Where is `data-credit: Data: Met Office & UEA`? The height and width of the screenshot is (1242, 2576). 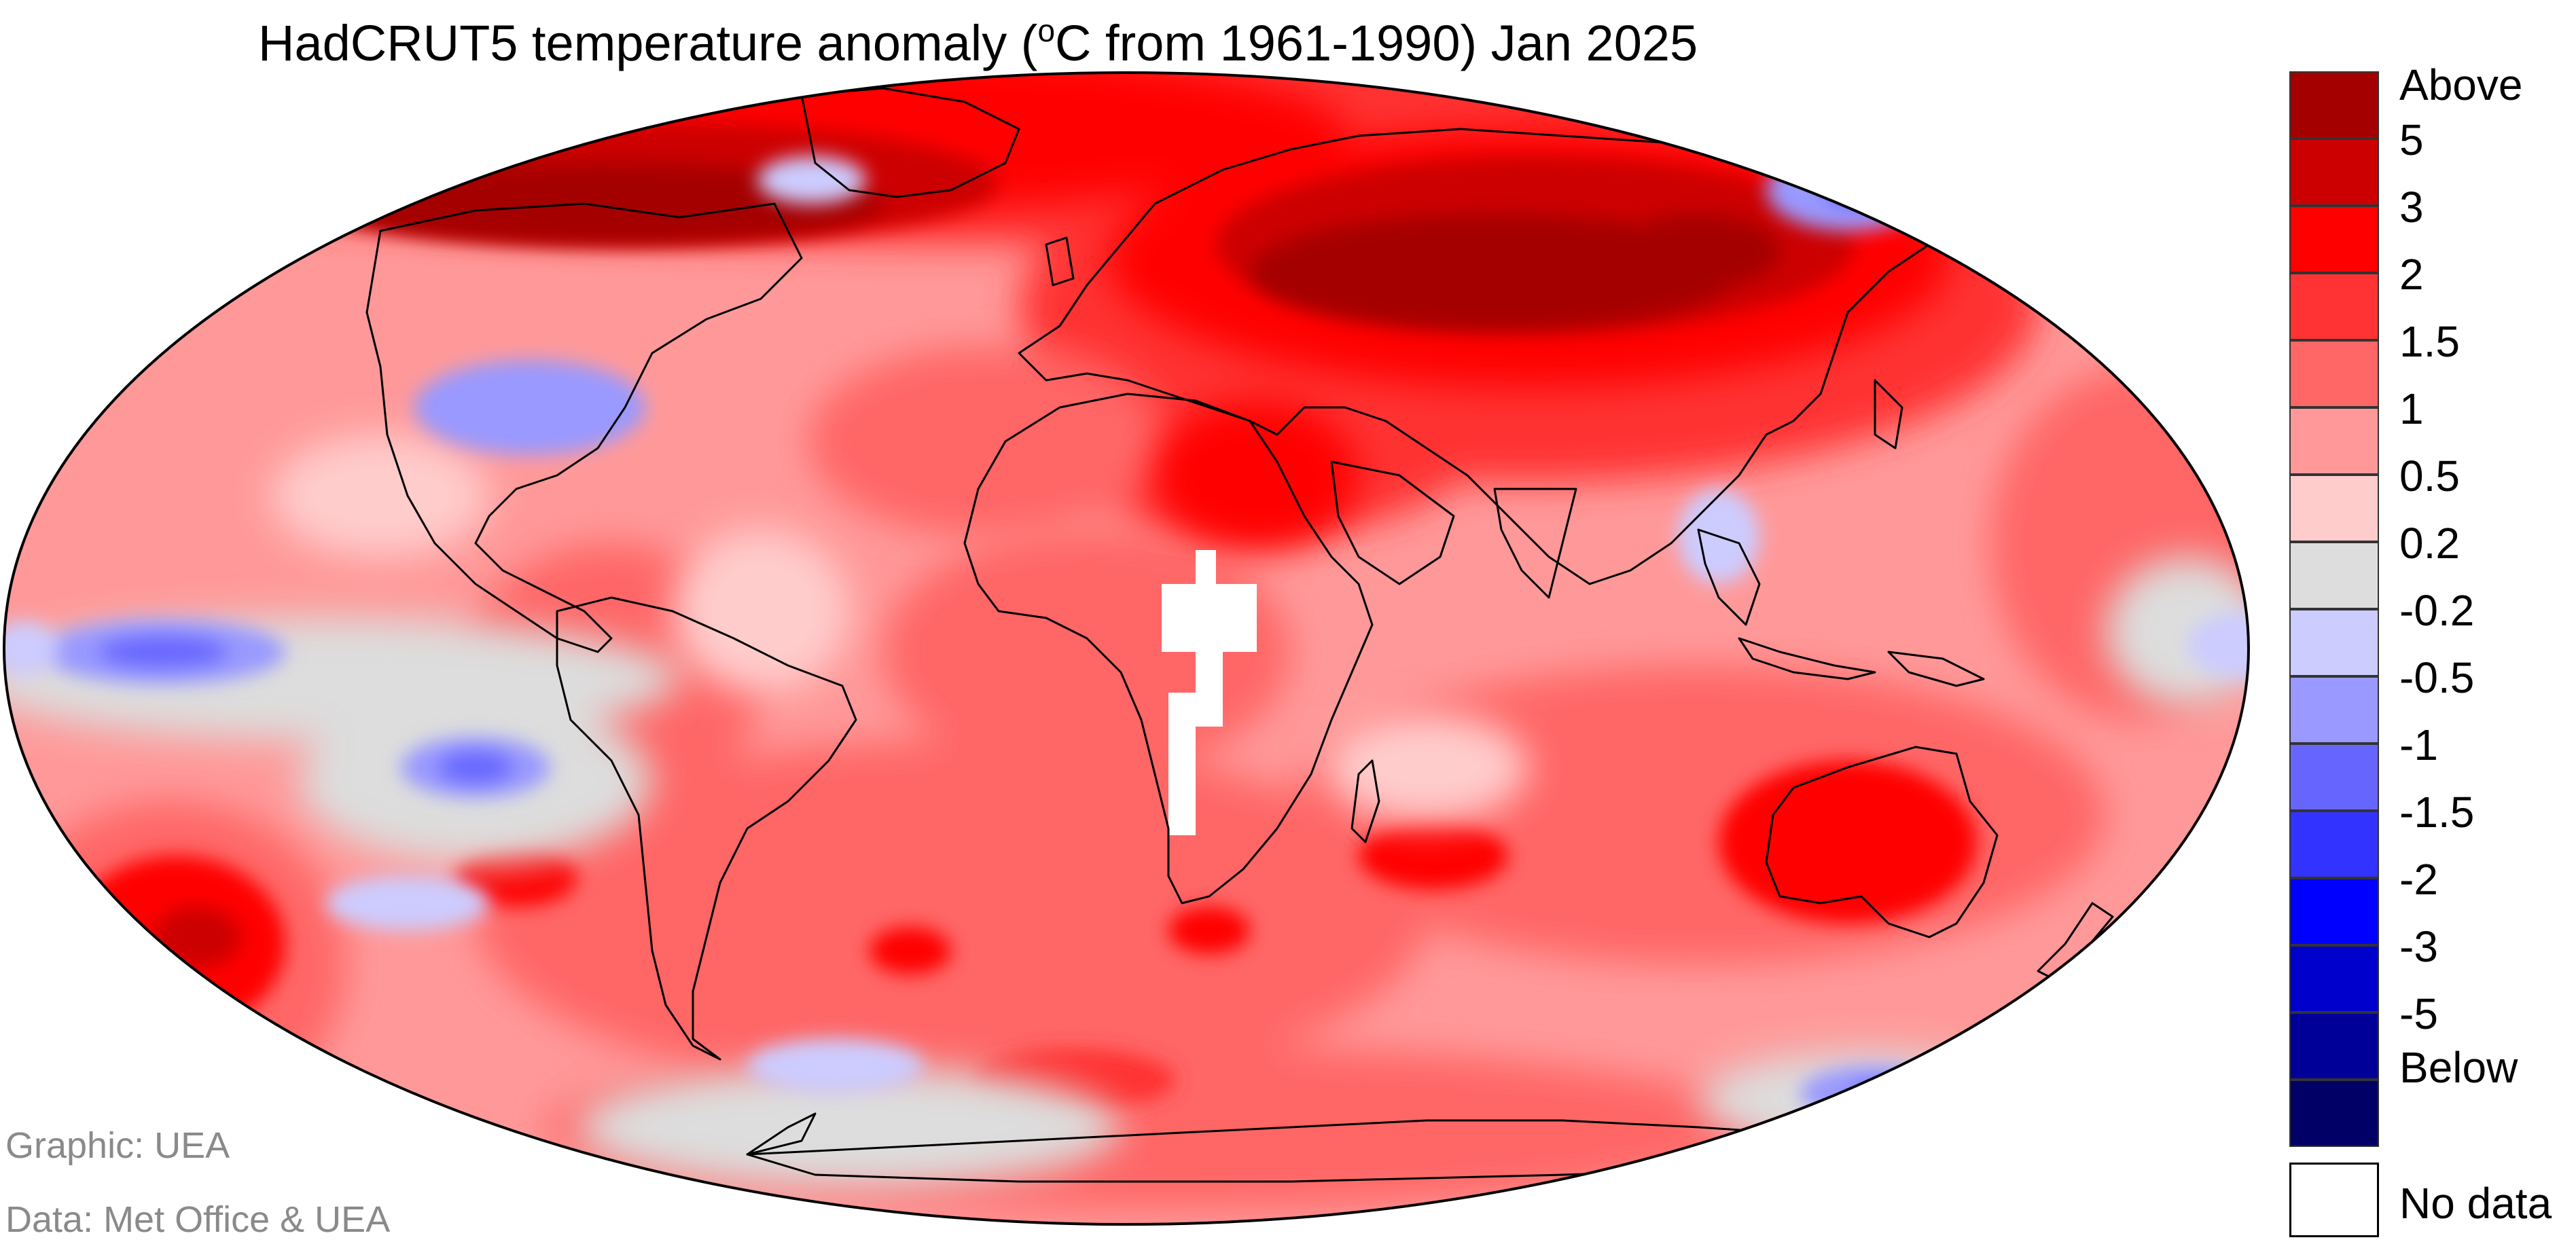
data-credit: Data: Met Office & UEA is located at coordinates (198, 1220).